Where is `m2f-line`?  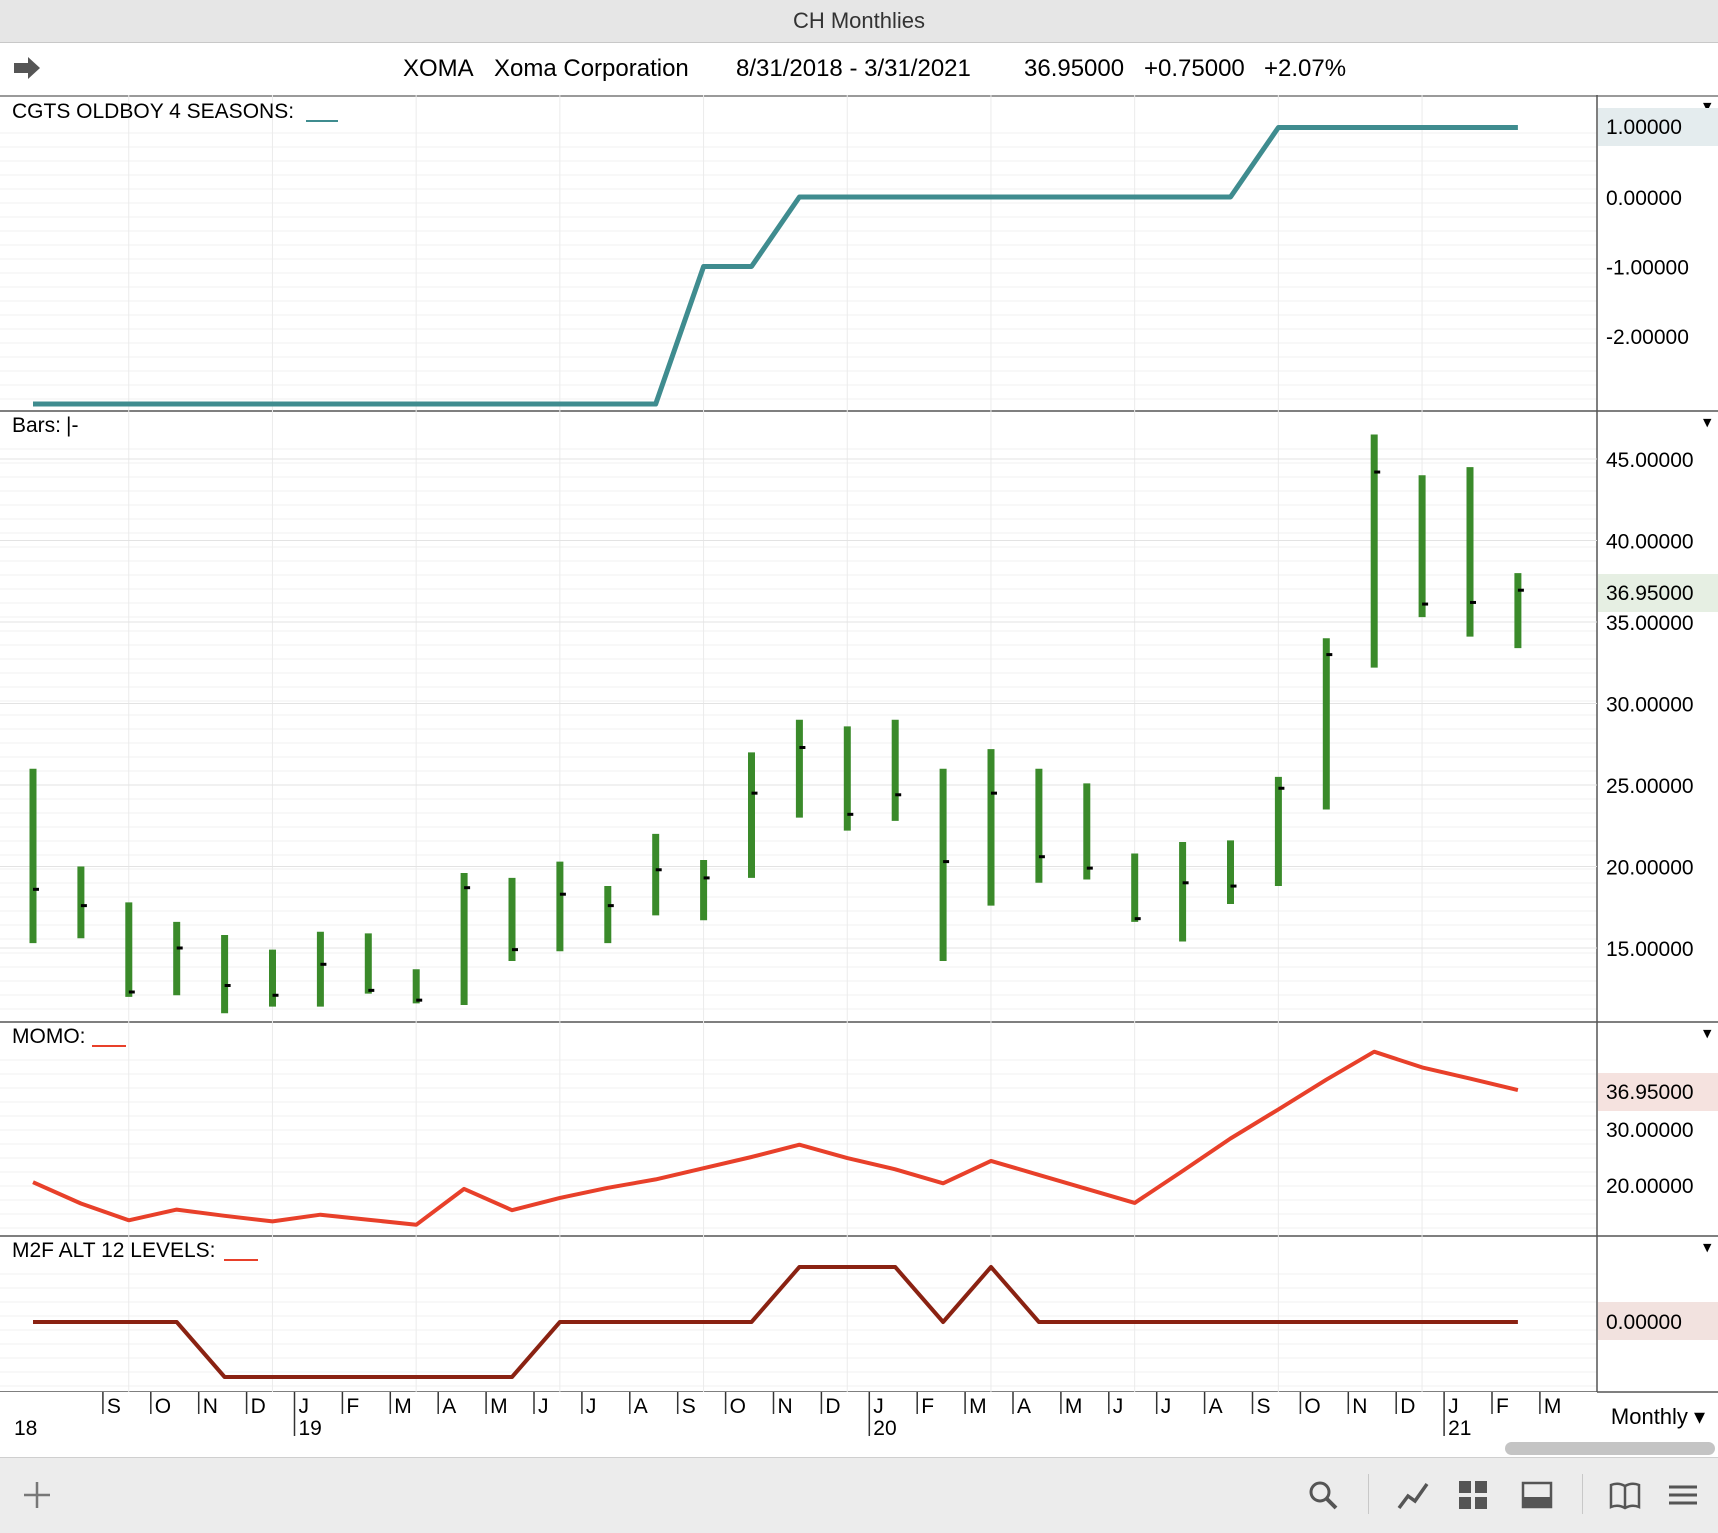 m2f-line is located at coordinates (775, 1322).